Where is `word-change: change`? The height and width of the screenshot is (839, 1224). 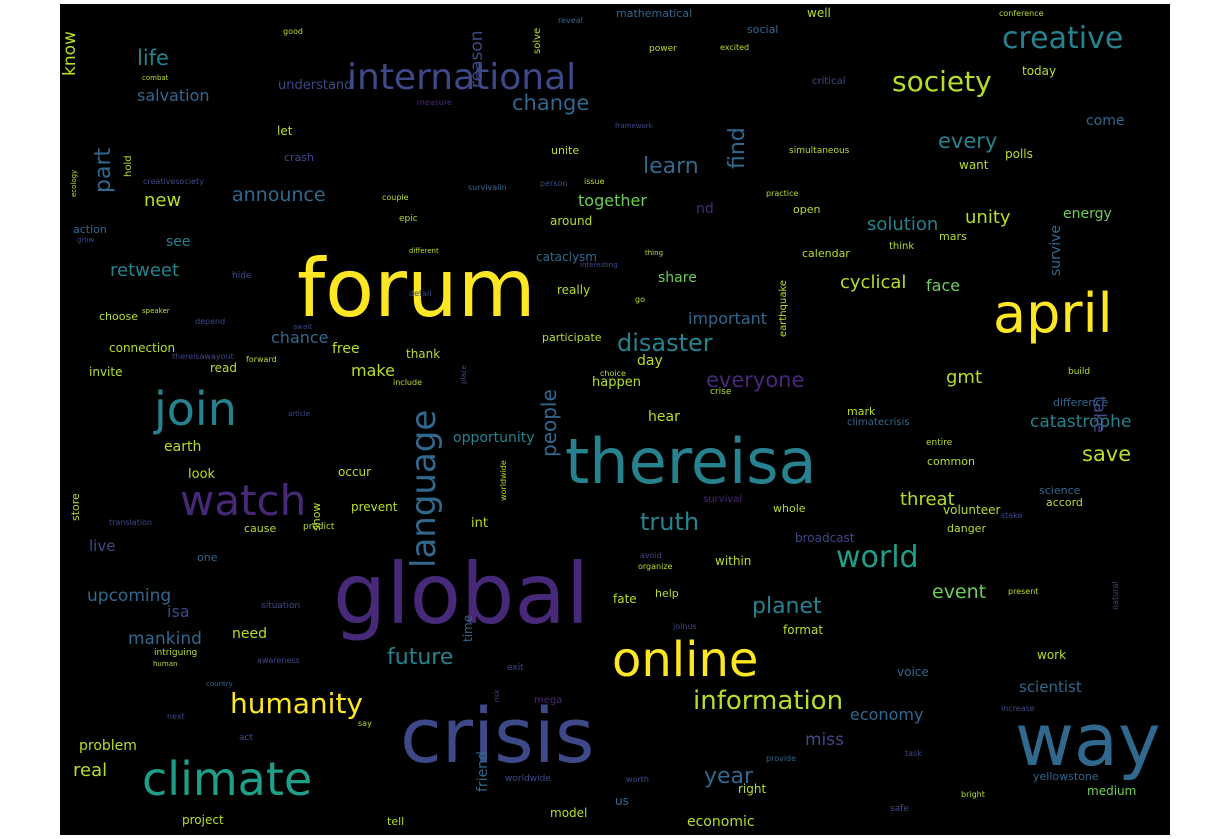
word-change: change is located at coordinates (551, 103).